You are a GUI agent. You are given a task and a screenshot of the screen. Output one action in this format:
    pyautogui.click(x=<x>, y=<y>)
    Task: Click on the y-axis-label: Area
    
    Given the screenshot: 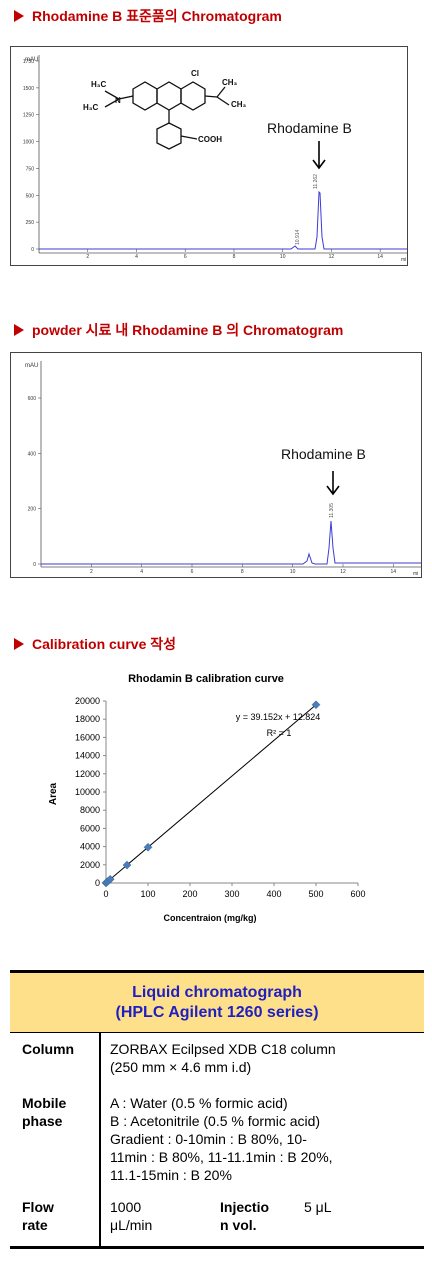 What is the action you would take?
    pyautogui.click(x=53, y=793)
    